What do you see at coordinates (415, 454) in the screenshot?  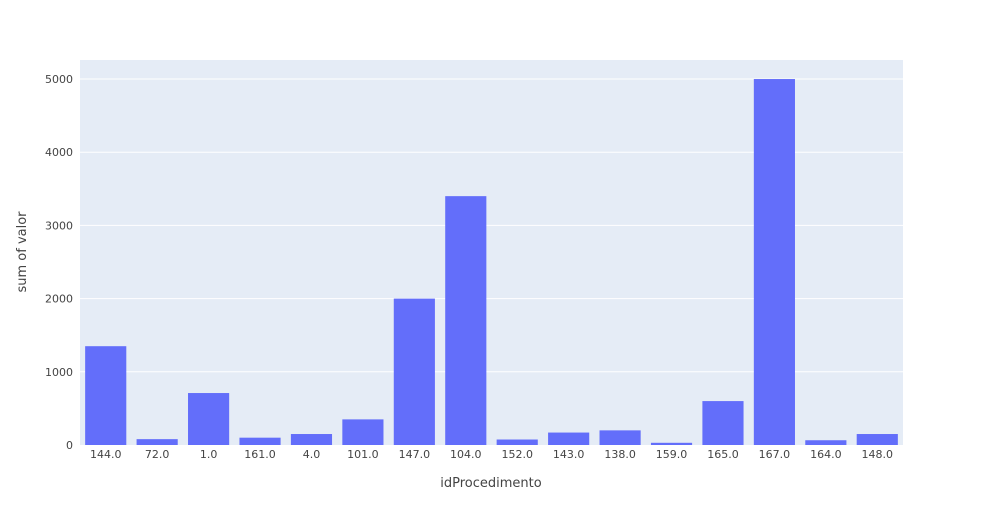 I see `x-tick-label: 147.0` at bounding box center [415, 454].